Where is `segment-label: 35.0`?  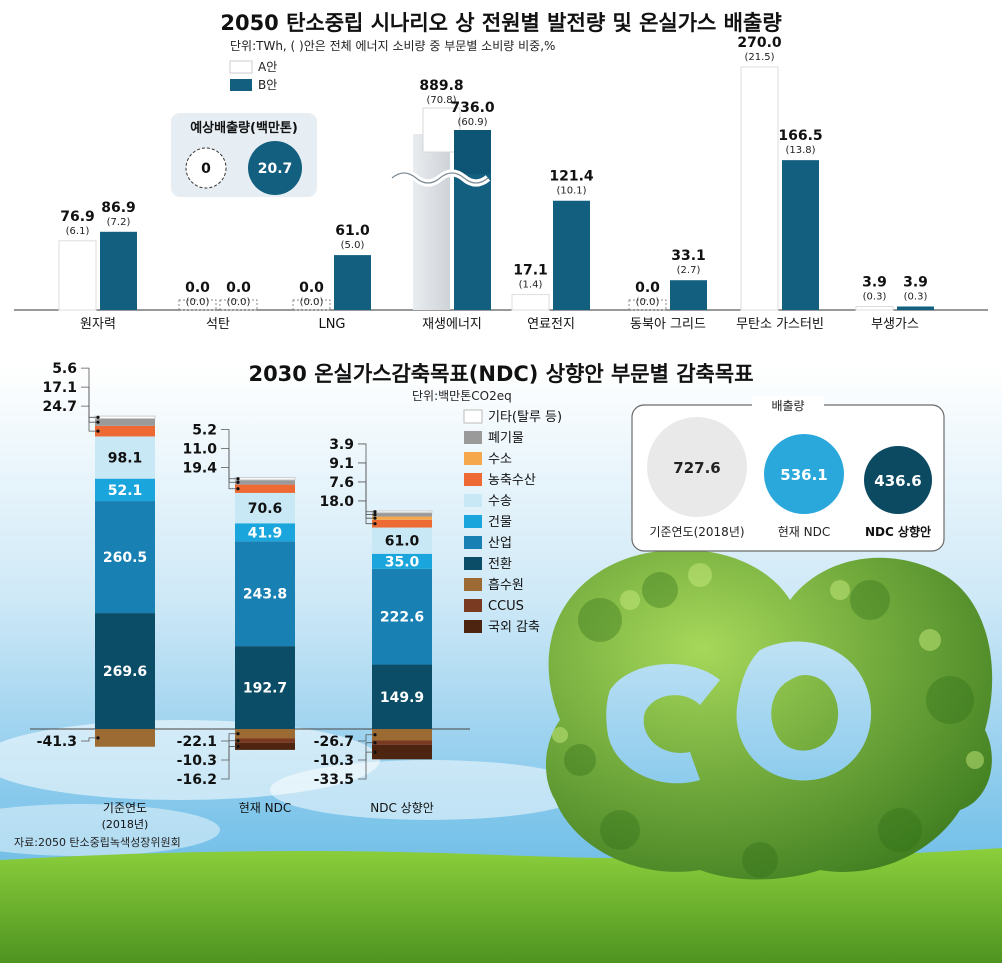
segment-label: 35.0 is located at coordinates (402, 562).